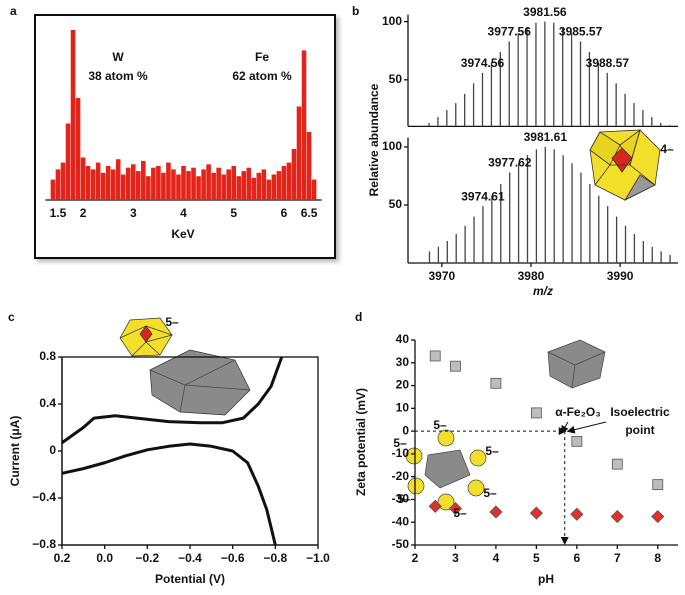 The image size is (685, 595). I want to click on peak-label: 3974.56, so click(483, 63).